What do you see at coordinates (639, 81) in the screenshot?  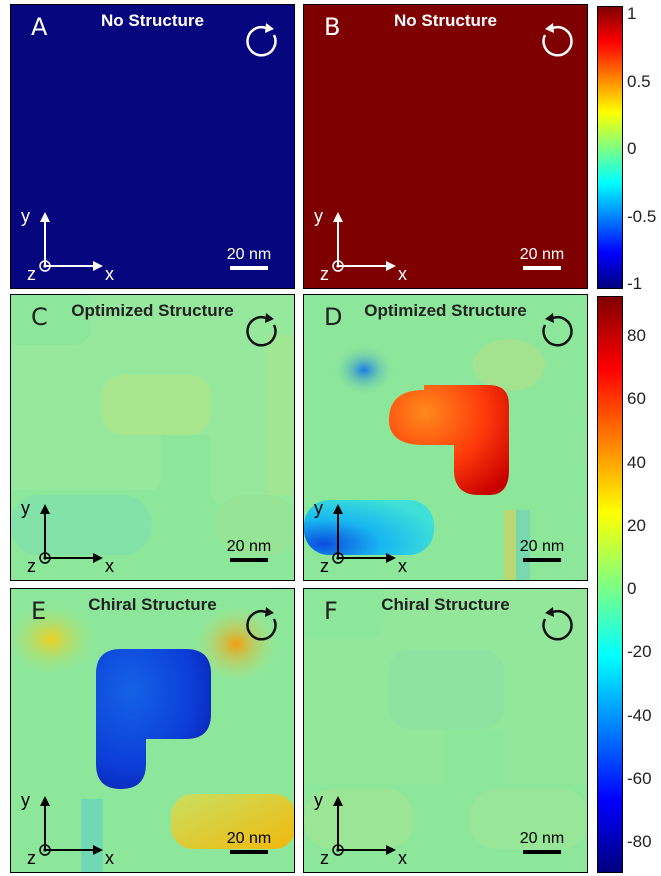 I see `colorbar-tick-label: 0.5` at bounding box center [639, 81].